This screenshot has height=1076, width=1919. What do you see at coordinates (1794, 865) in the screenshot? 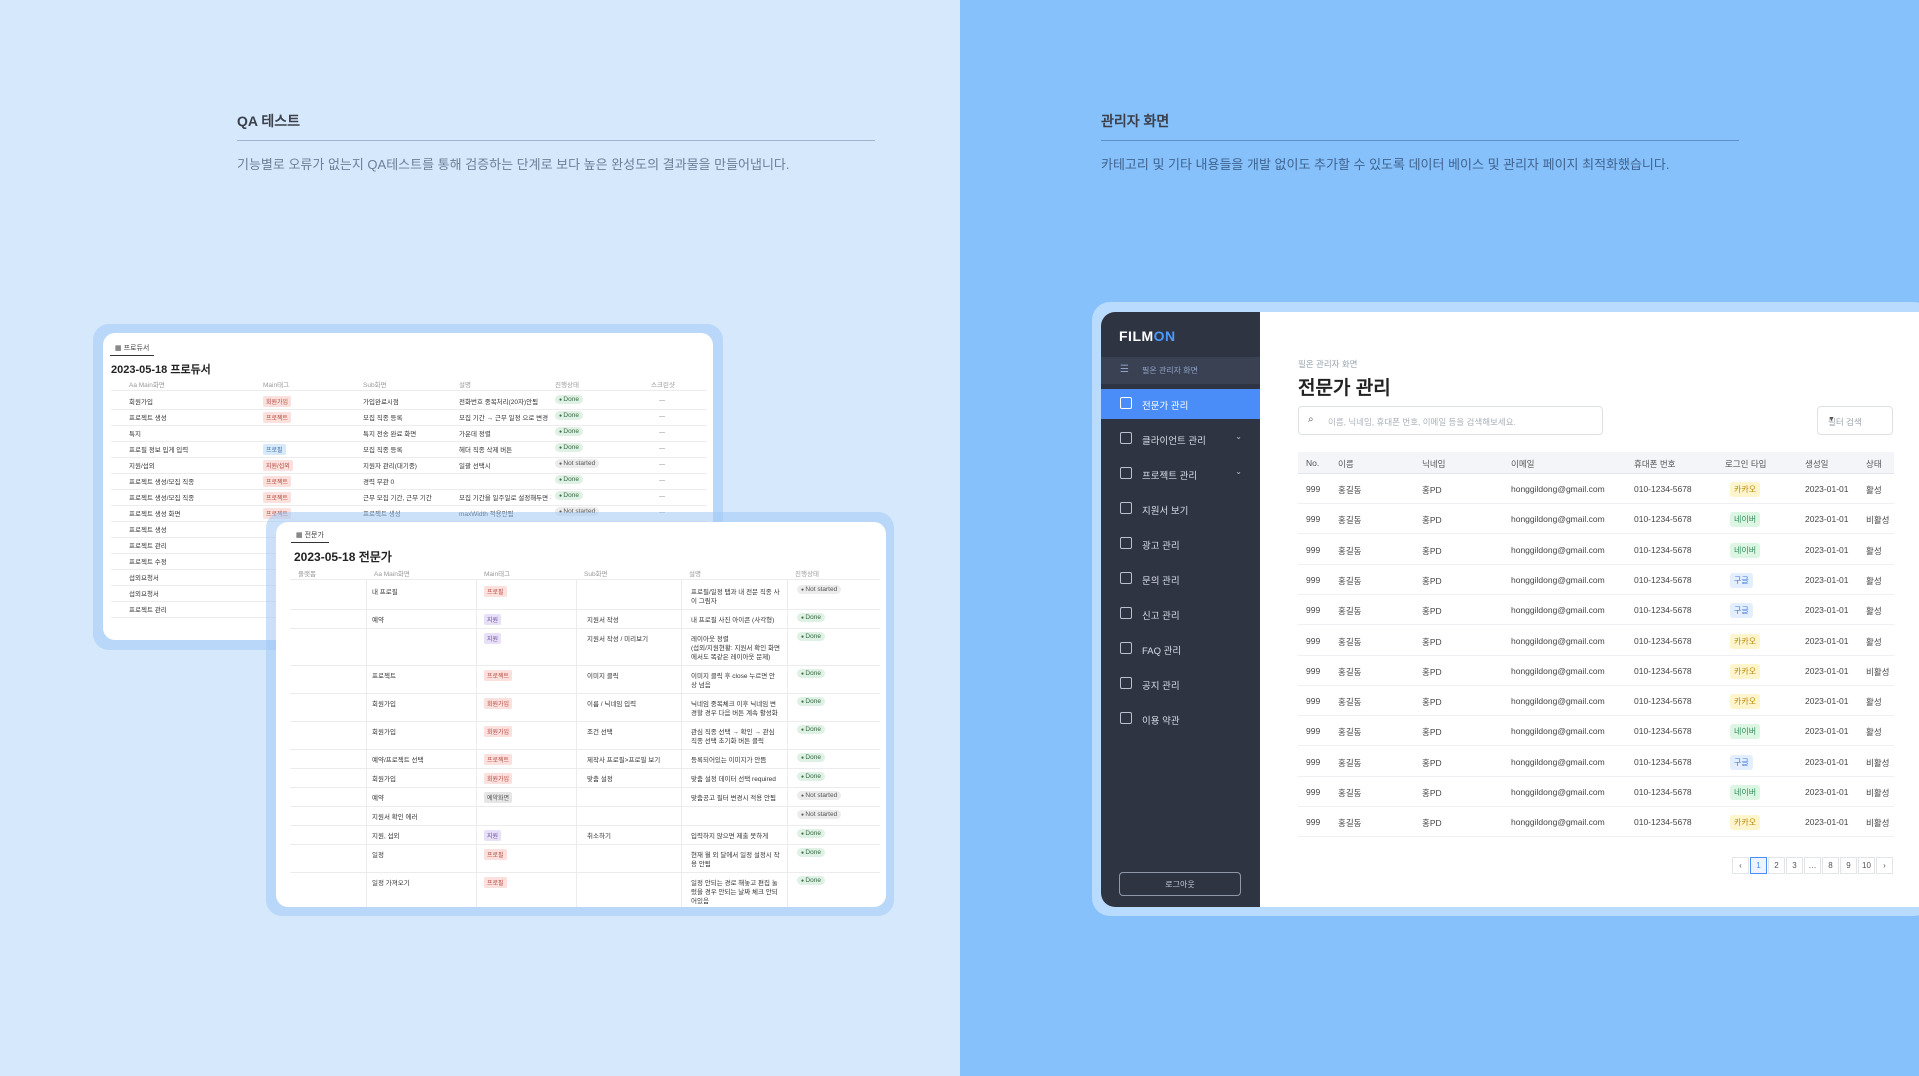
I see `page-button: 3` at bounding box center [1794, 865].